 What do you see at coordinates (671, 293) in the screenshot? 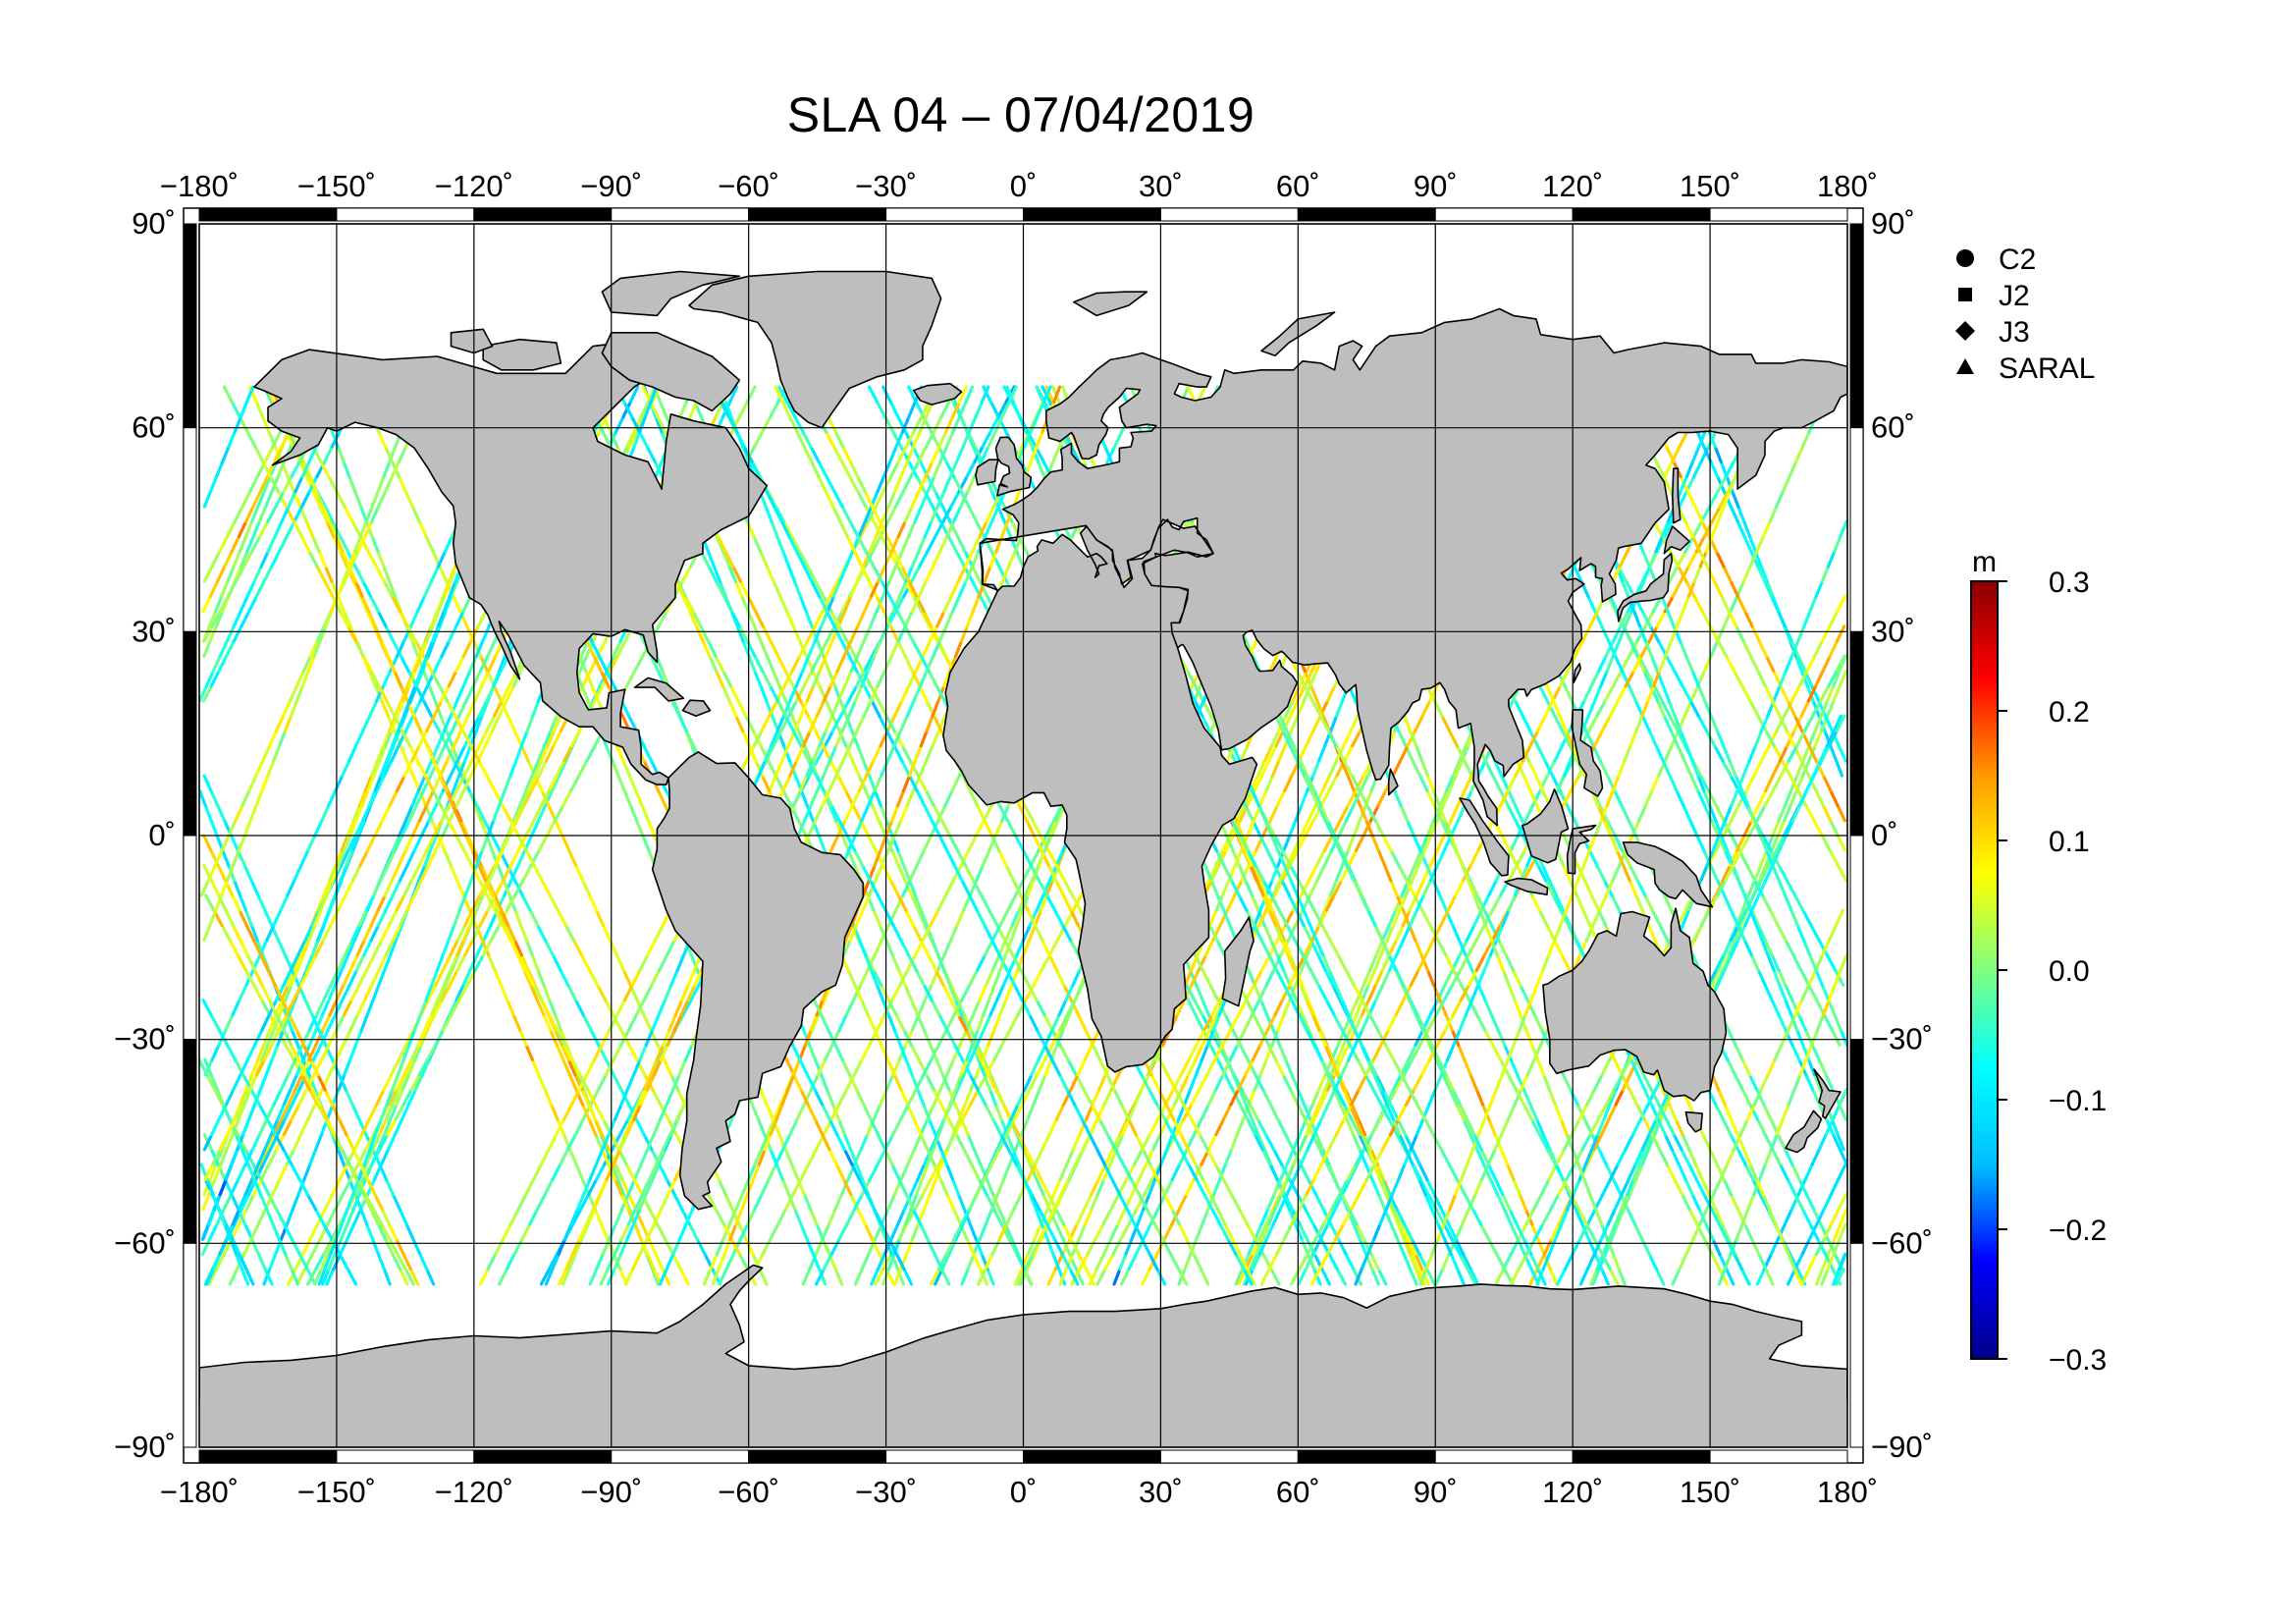
I see `ellesmere` at bounding box center [671, 293].